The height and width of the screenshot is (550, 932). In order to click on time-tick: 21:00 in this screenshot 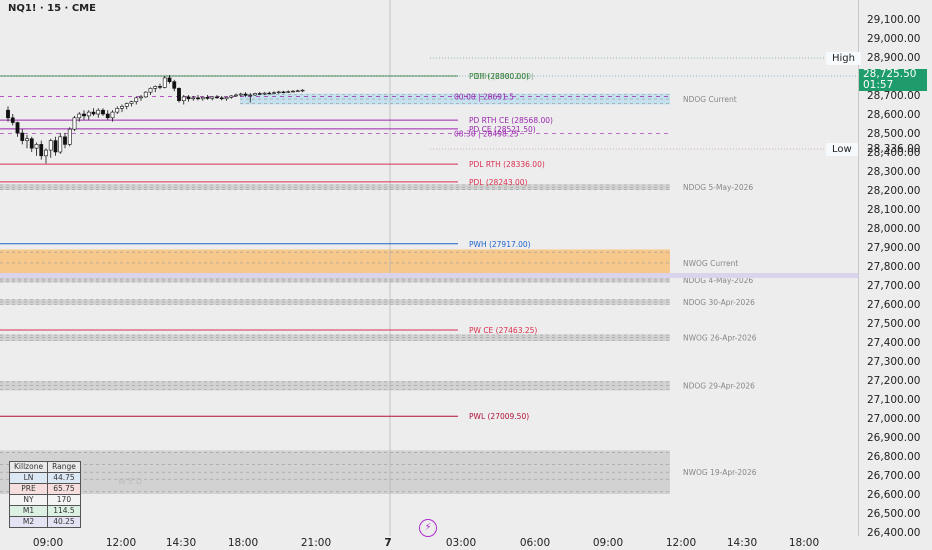, I will do `click(316, 543)`.